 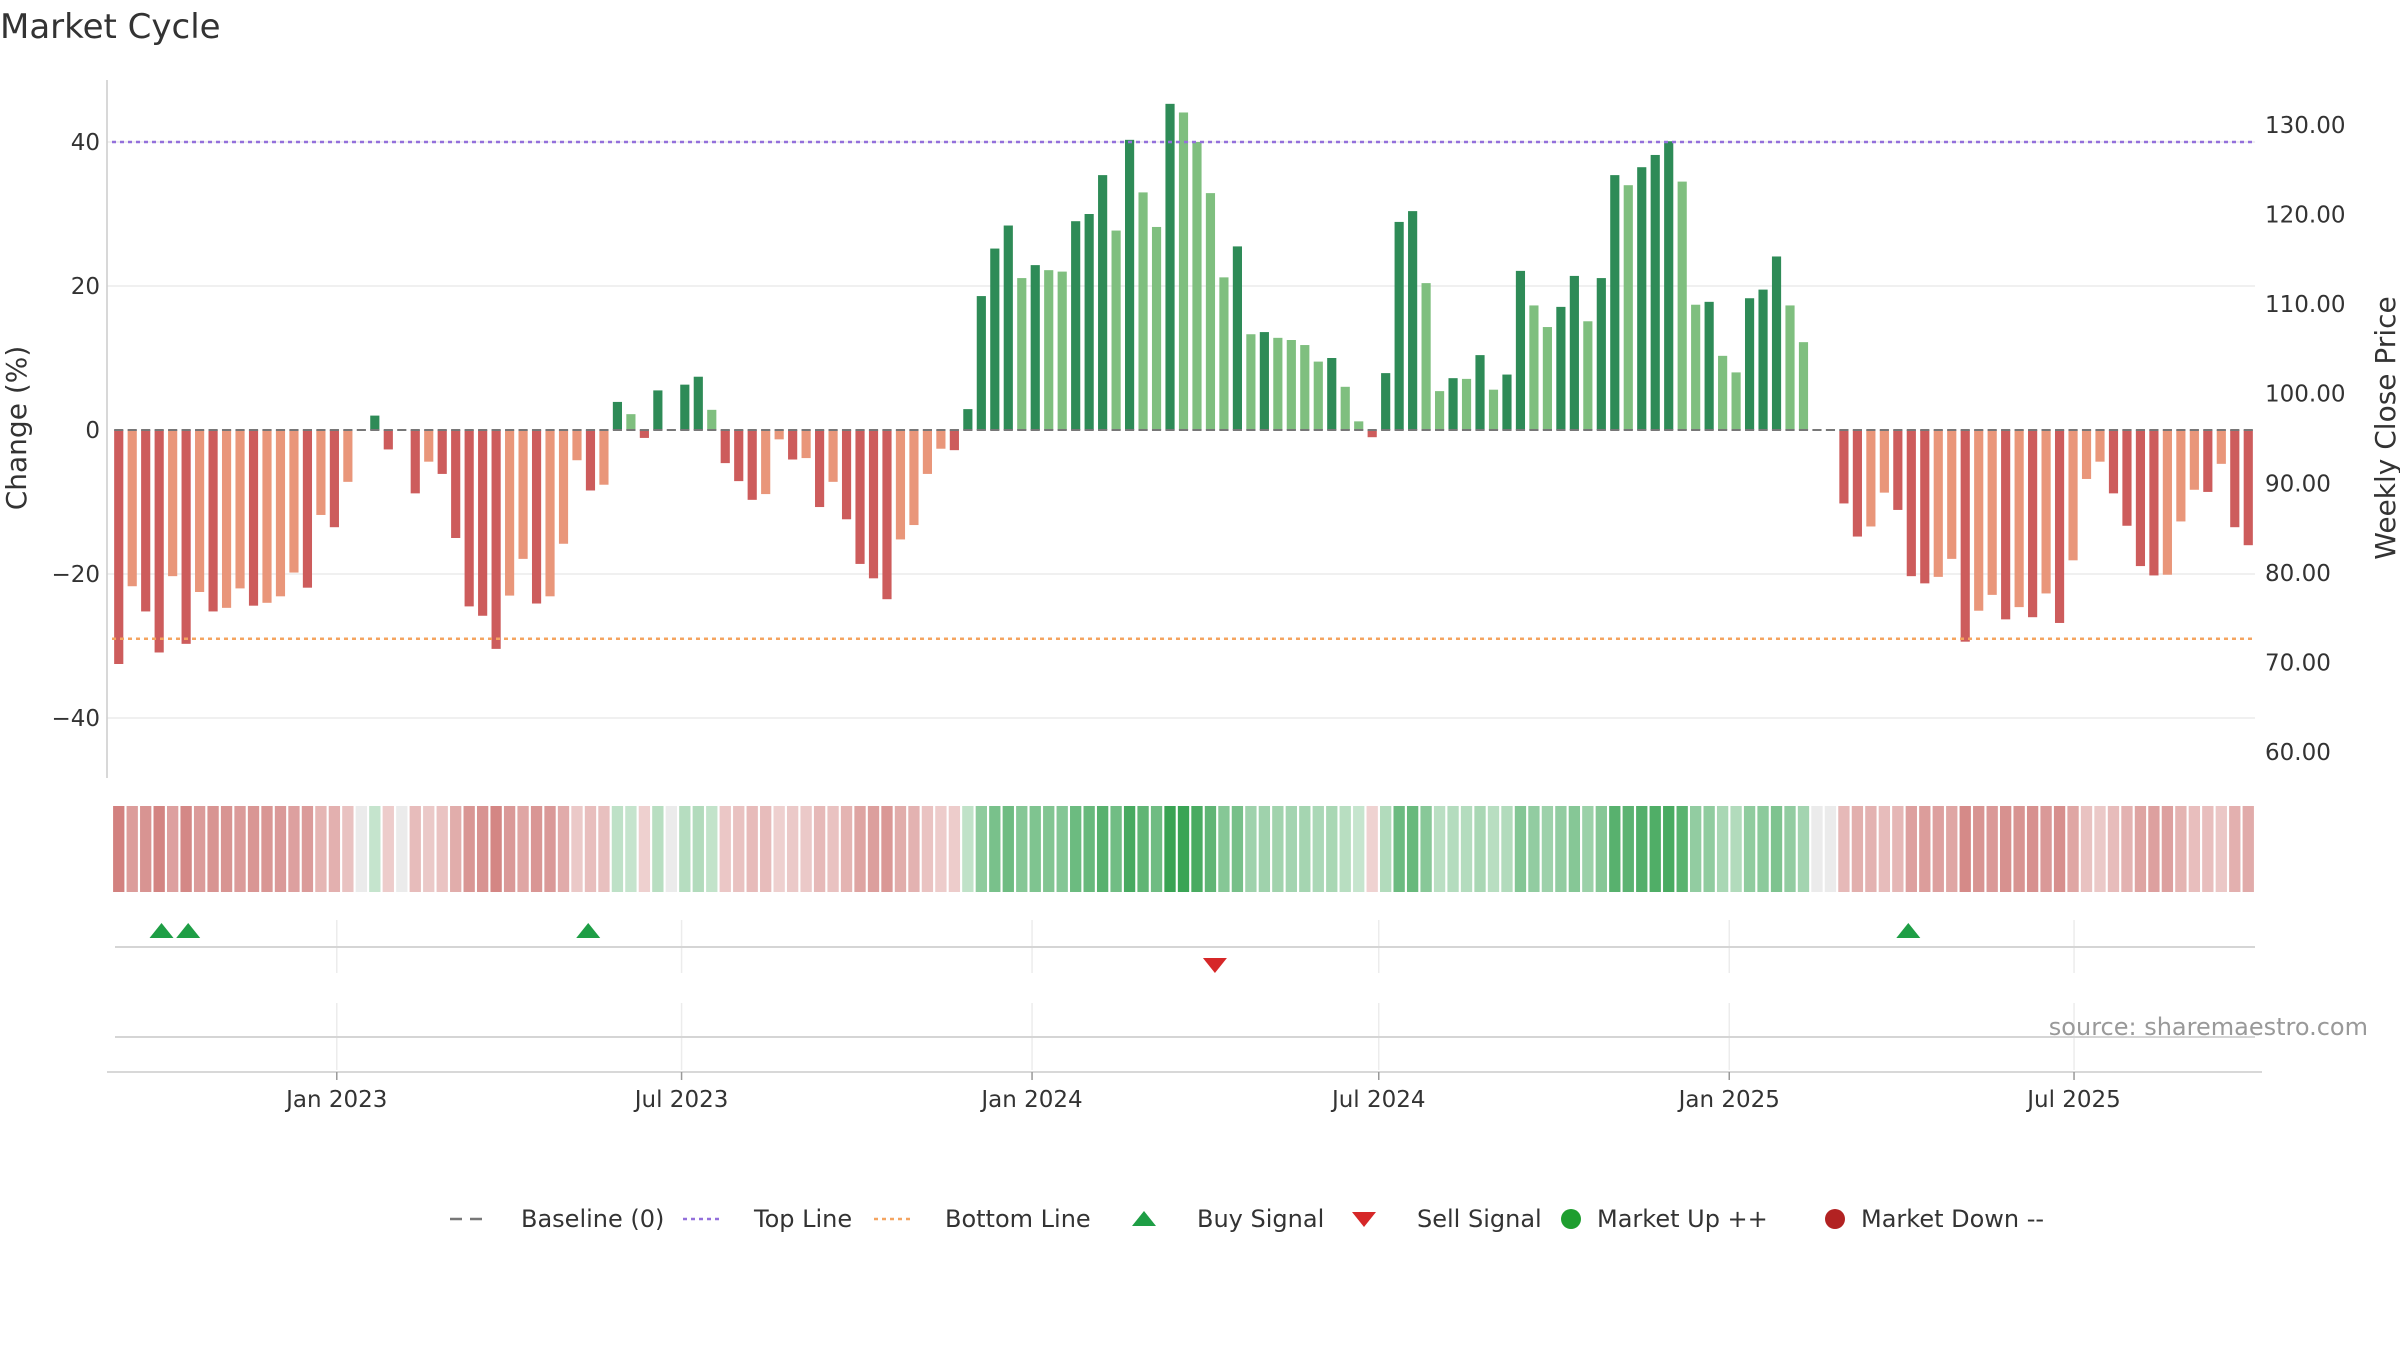 I want to click on legend-item-bottom: Bottom Line, so click(x=982, y=1219).